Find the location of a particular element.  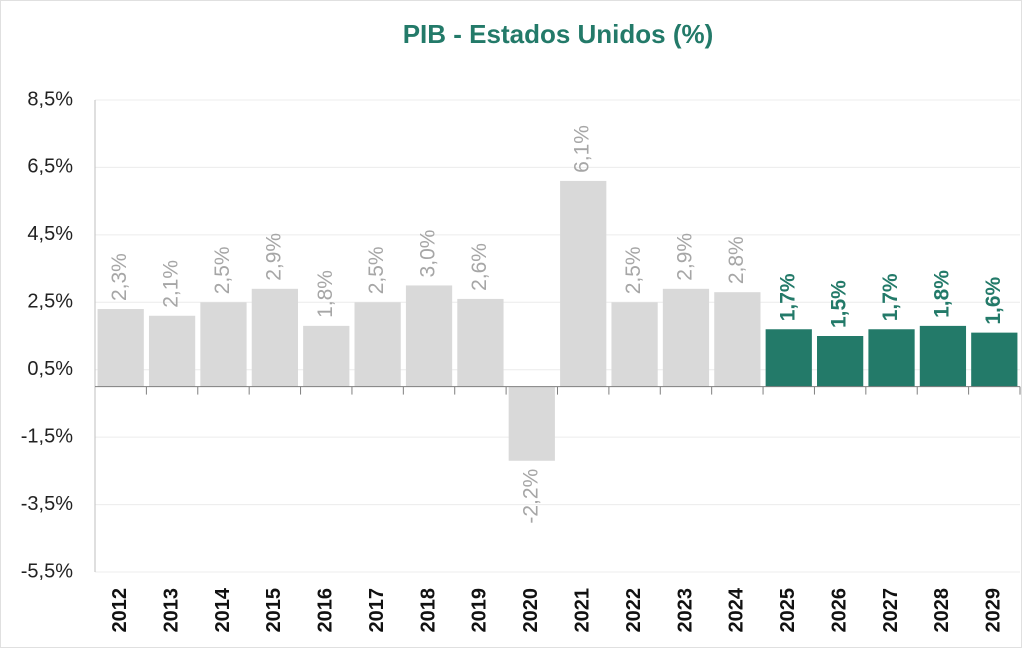

x-tick-label: 2019 is located at coordinates (480, 610).